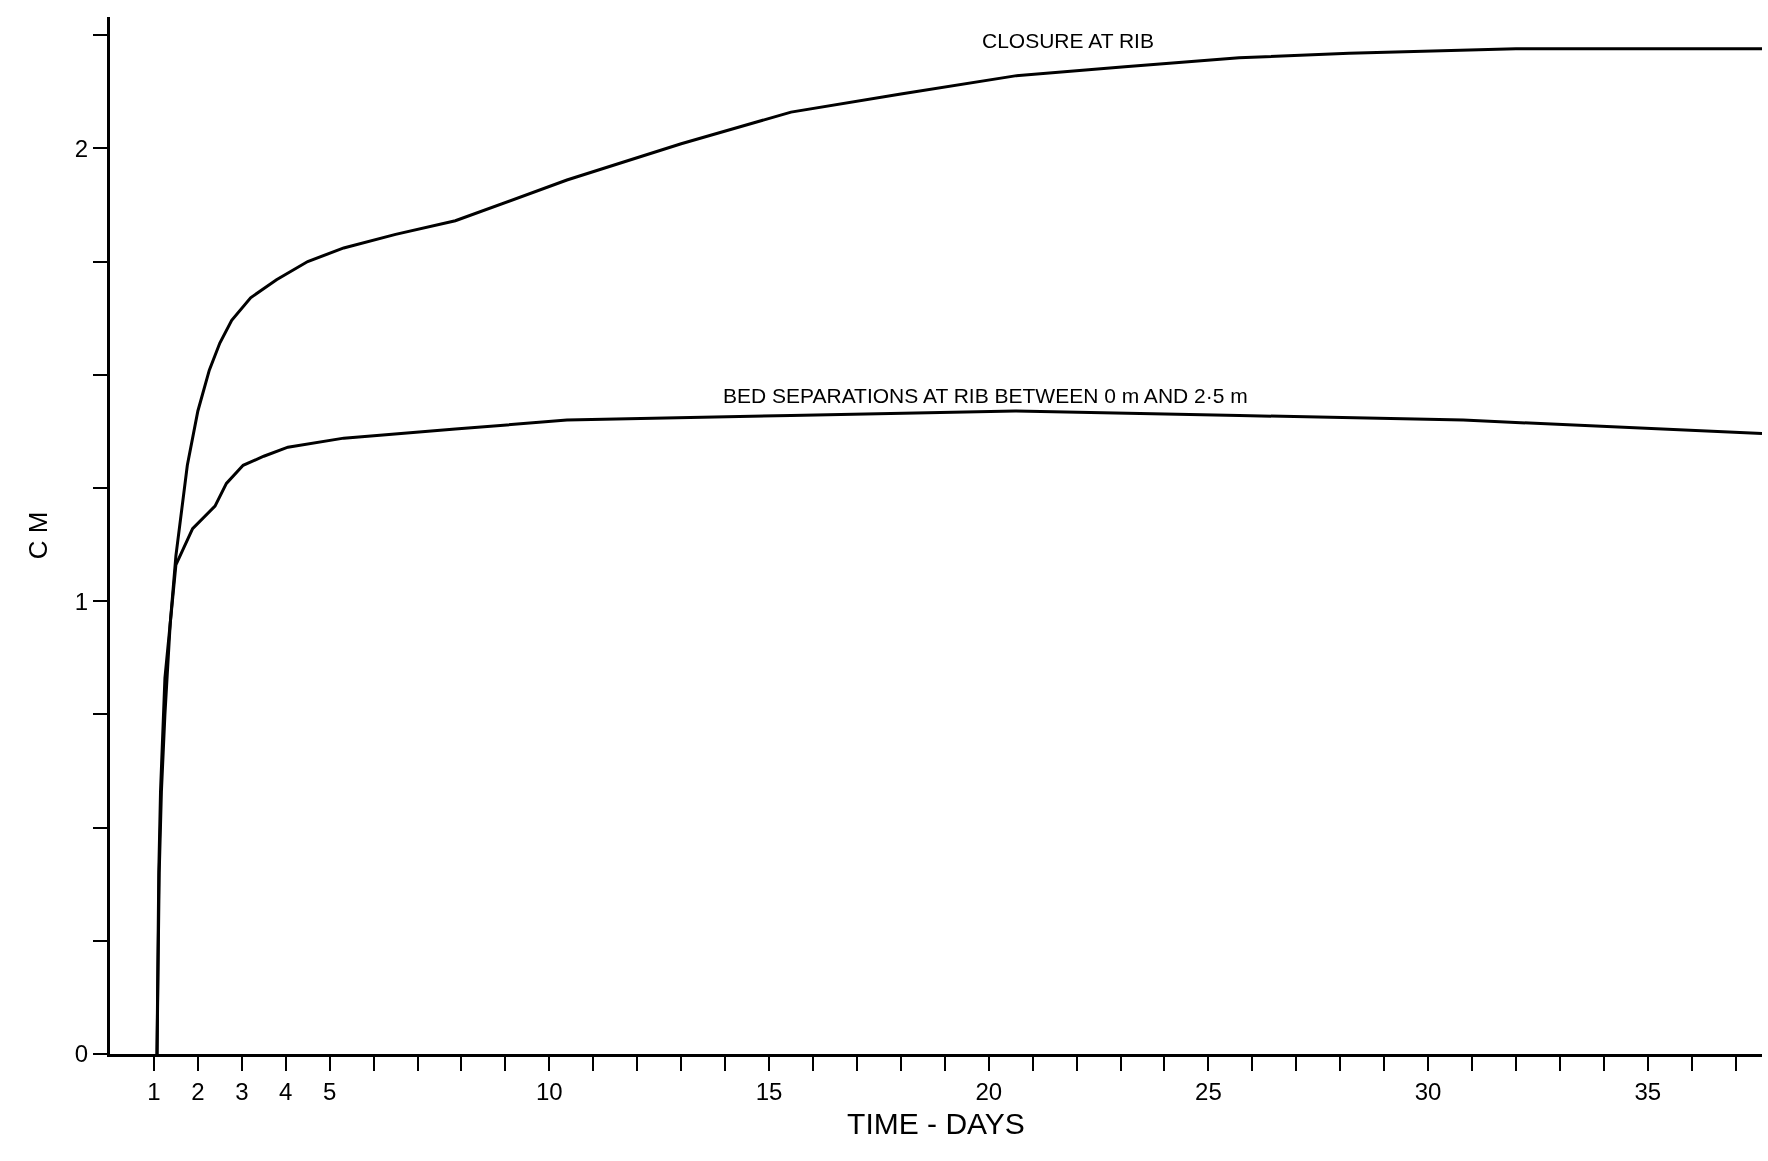 This screenshot has width=1768, height=1161. I want to click on x-tick-label: 3, so click(242, 1091).